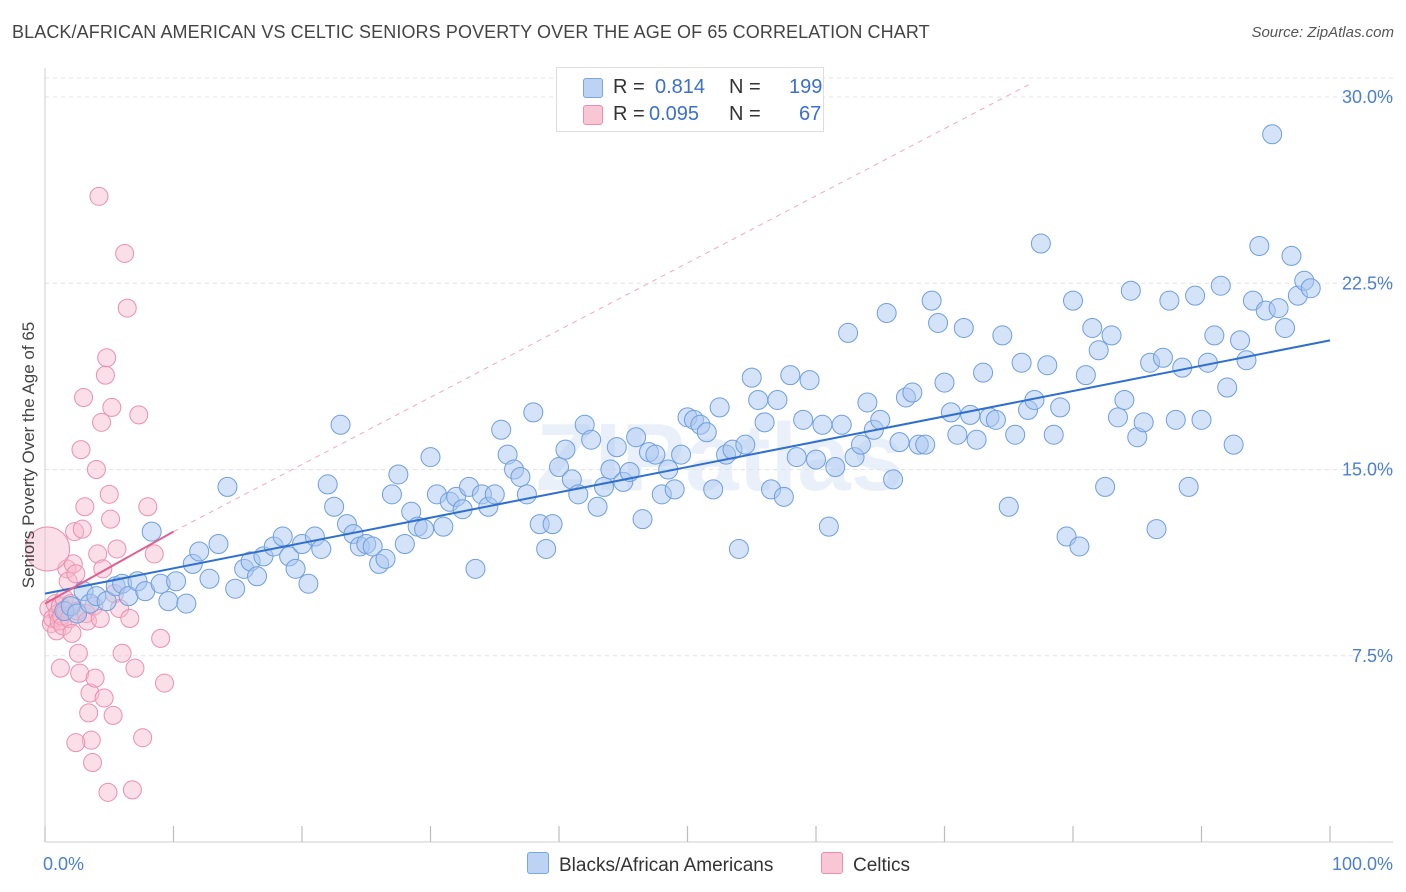 This screenshot has height=892, width=1406. Describe the element at coordinates (1367, 283) in the screenshot. I see `y-tick-label: 22.5%` at that location.